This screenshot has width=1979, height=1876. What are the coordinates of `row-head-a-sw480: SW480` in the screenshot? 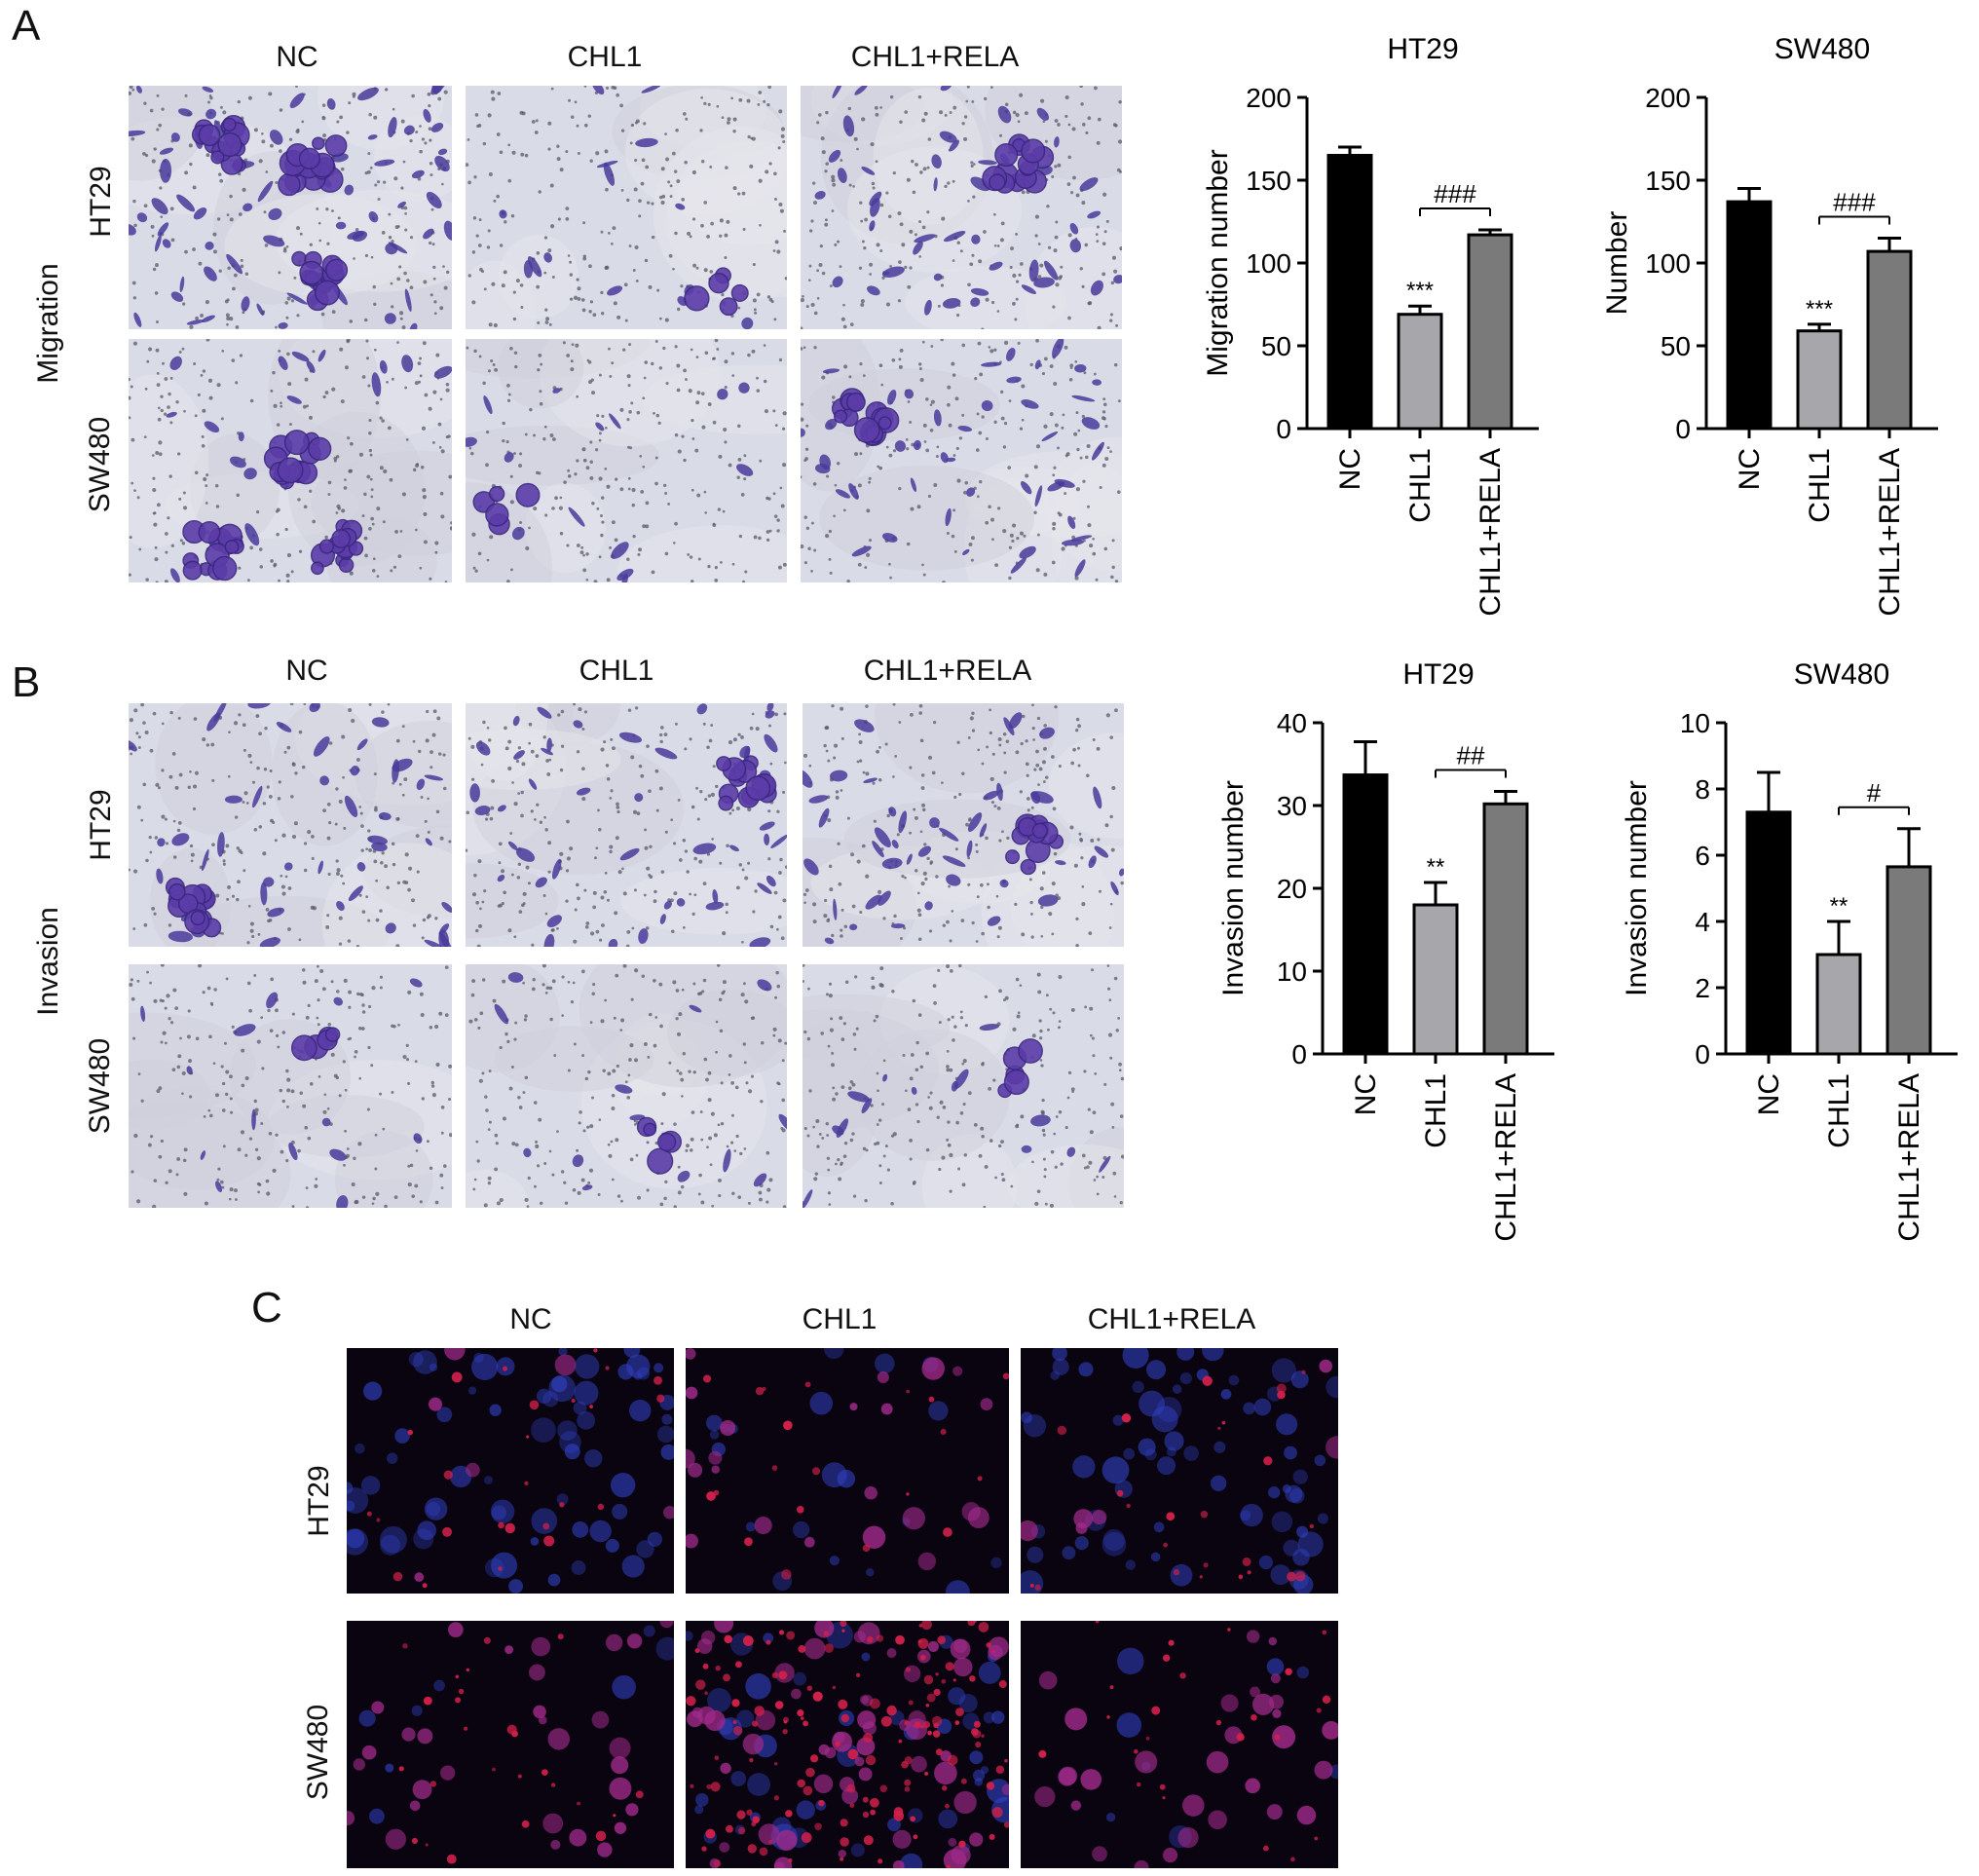 It's located at (100, 465).